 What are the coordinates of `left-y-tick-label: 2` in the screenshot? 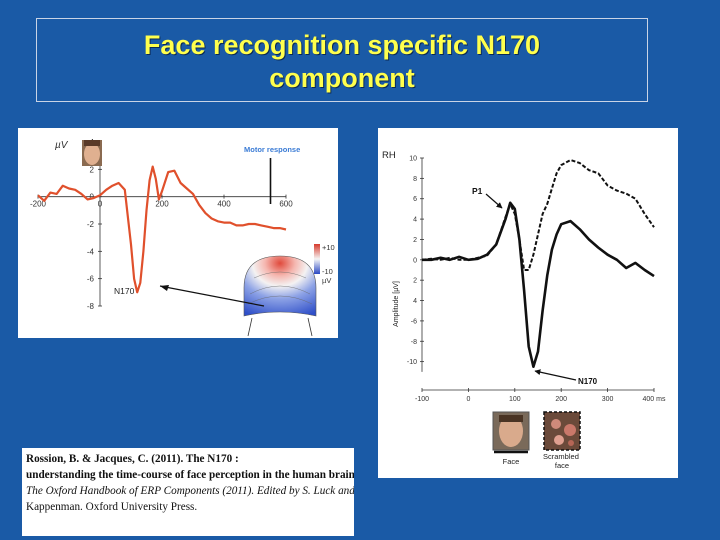 It's located at (92, 169).